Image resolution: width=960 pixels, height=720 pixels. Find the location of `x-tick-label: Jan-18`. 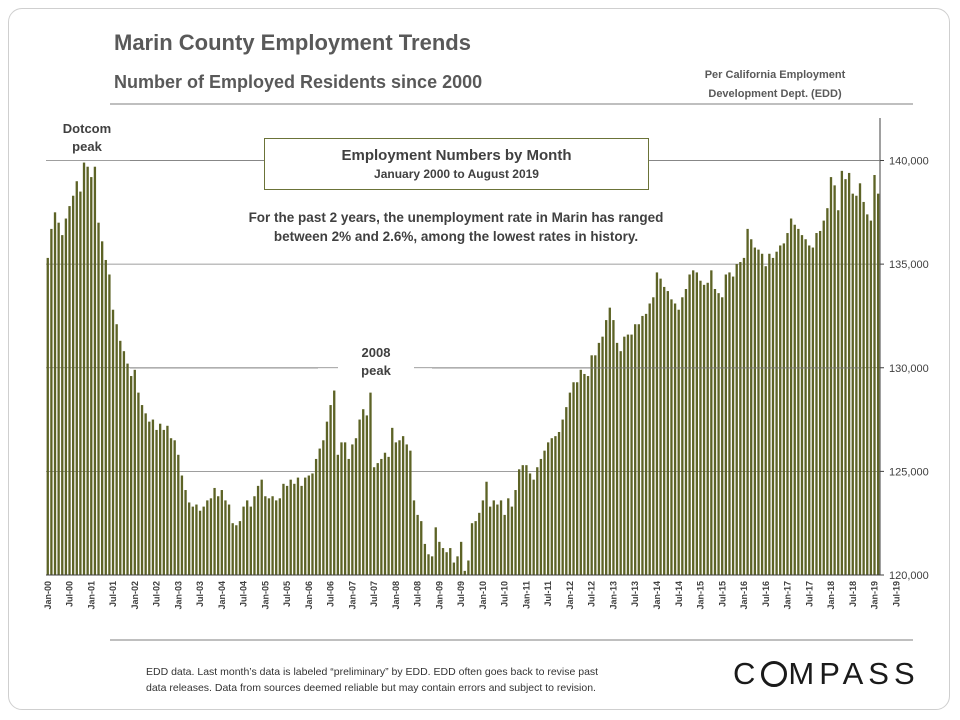

x-tick-label: Jan-18 is located at coordinates (831, 595).